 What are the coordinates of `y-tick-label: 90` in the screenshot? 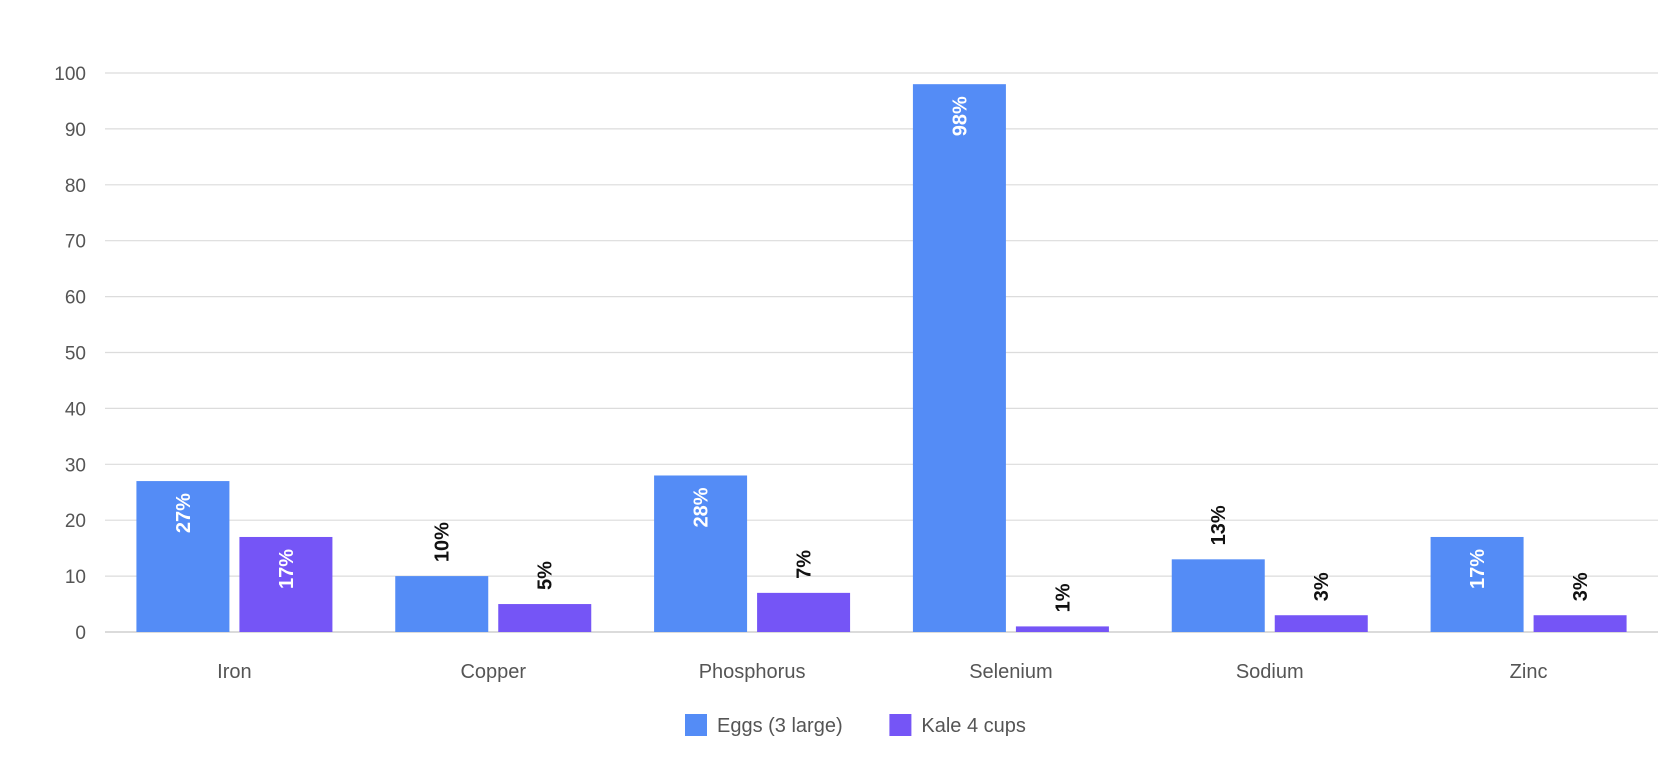 It's located at (75, 130).